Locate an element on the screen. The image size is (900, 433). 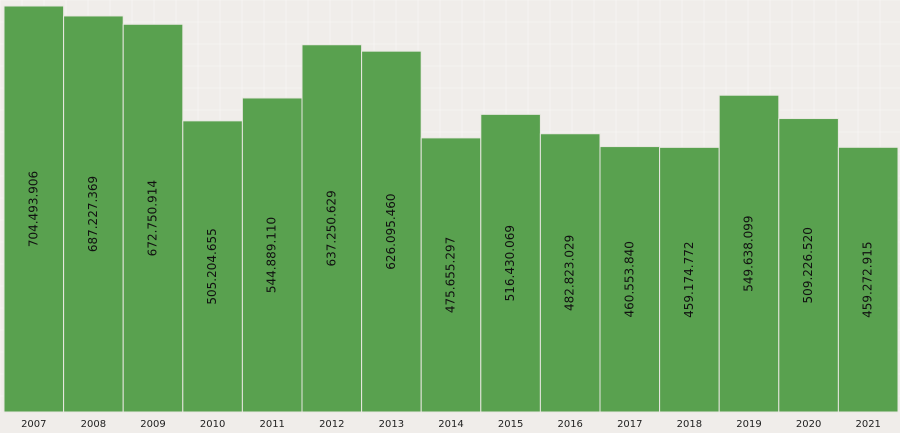
bar-value-label: 459.272.915 is located at coordinates (868, 279).